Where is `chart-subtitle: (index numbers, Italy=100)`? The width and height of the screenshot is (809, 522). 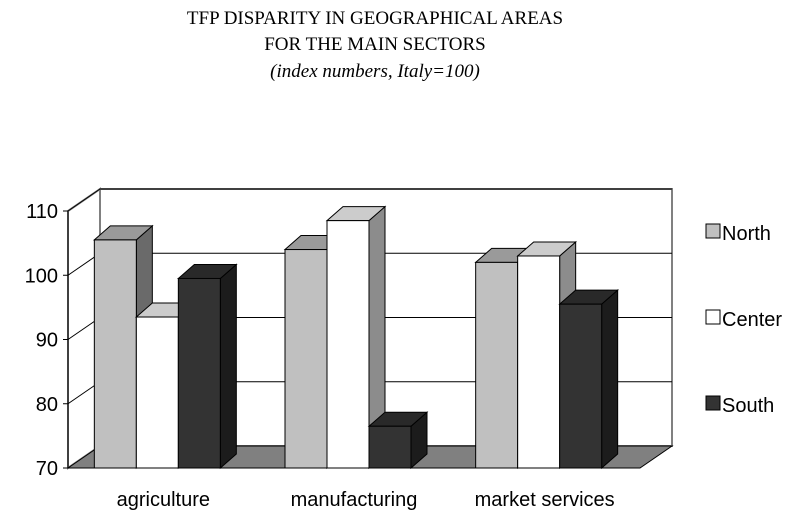 chart-subtitle: (index numbers, Italy=100) is located at coordinates (375, 71).